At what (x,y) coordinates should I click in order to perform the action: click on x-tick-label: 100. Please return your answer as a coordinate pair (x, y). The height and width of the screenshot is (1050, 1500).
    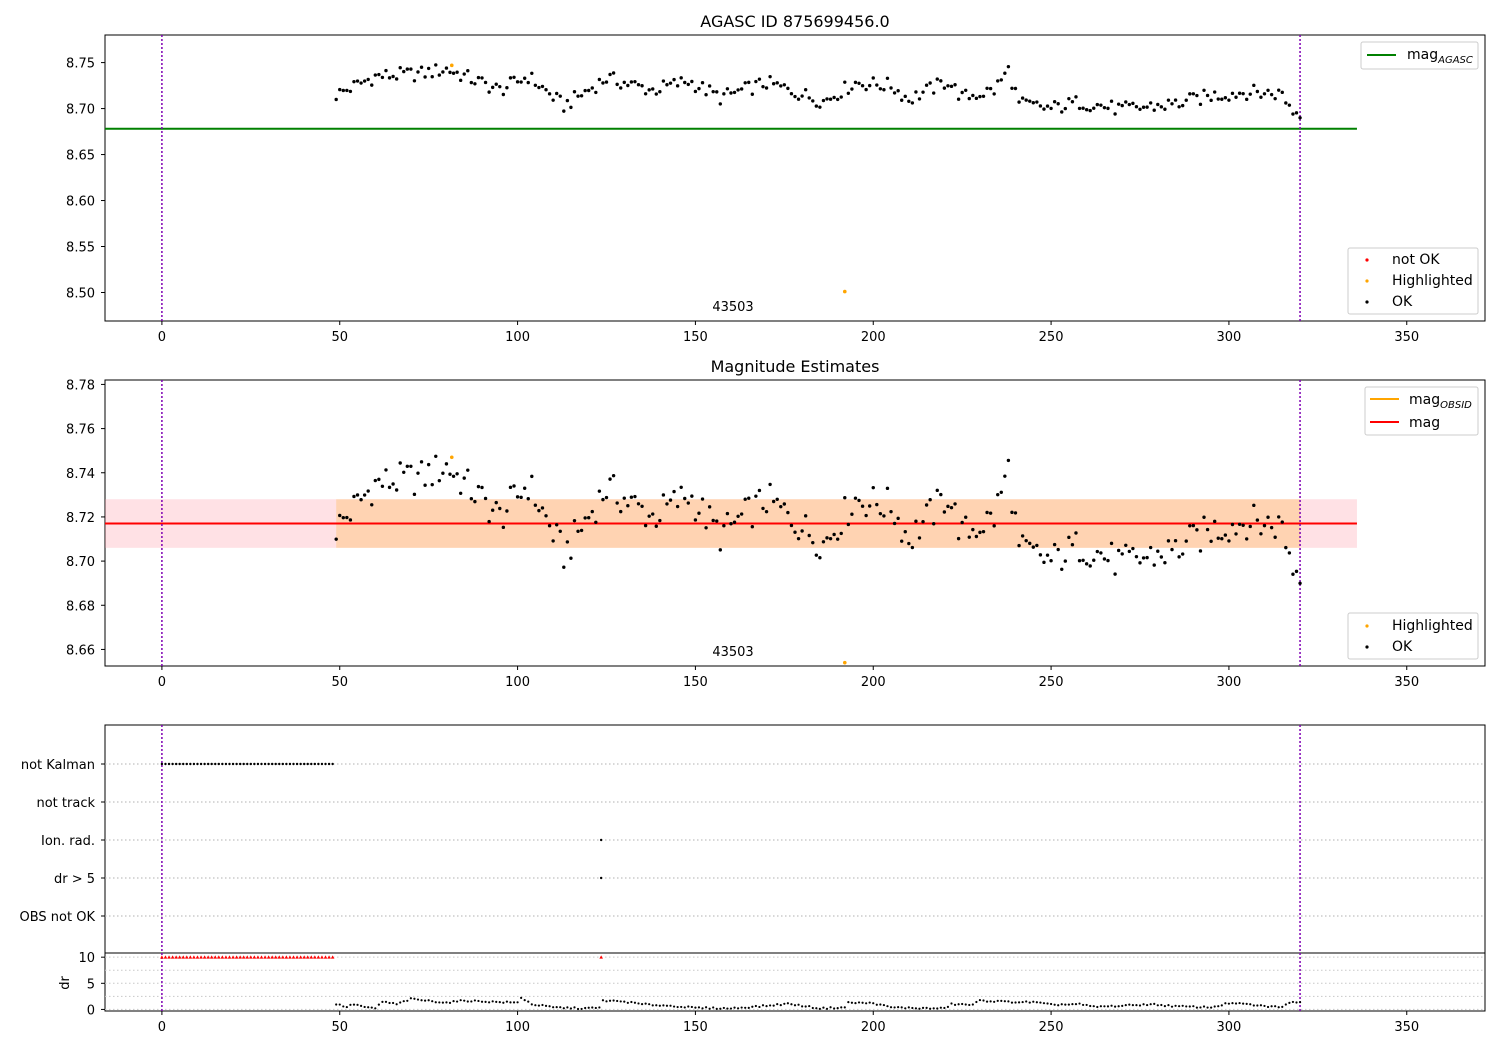
    Looking at the image, I should click on (517, 682).